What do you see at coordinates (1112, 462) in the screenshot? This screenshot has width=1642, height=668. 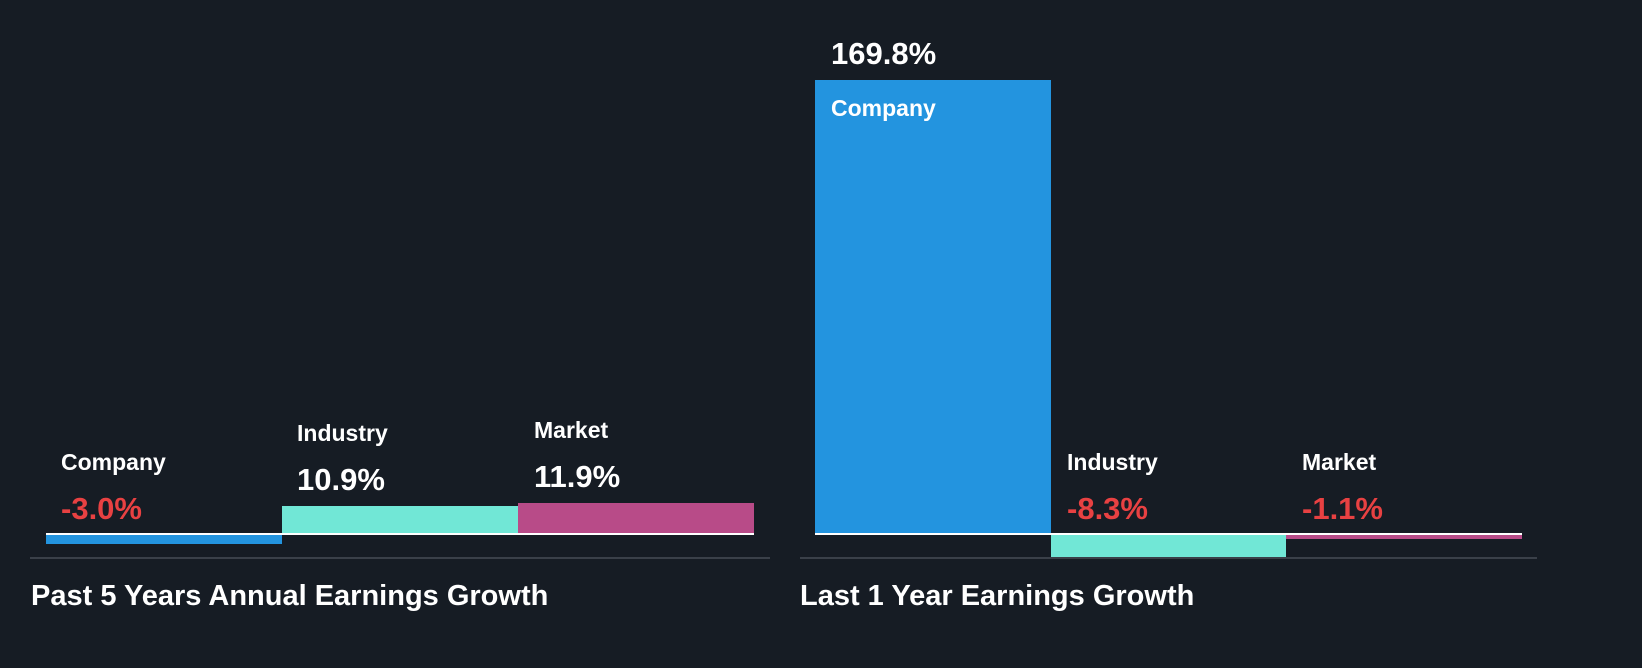 I see `right-industry-label: Industry` at bounding box center [1112, 462].